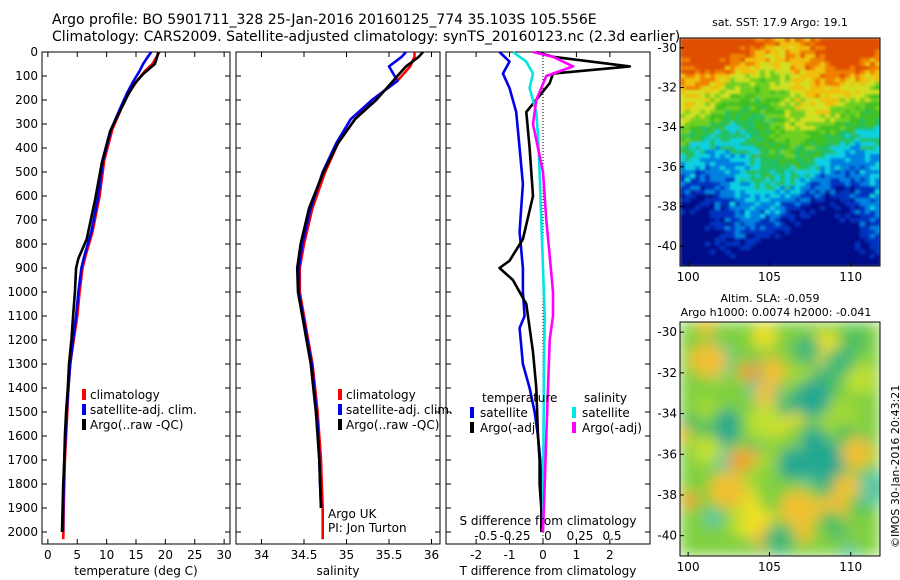  I want to click on legend-label: Argo(..raw -QC), so click(136, 425).